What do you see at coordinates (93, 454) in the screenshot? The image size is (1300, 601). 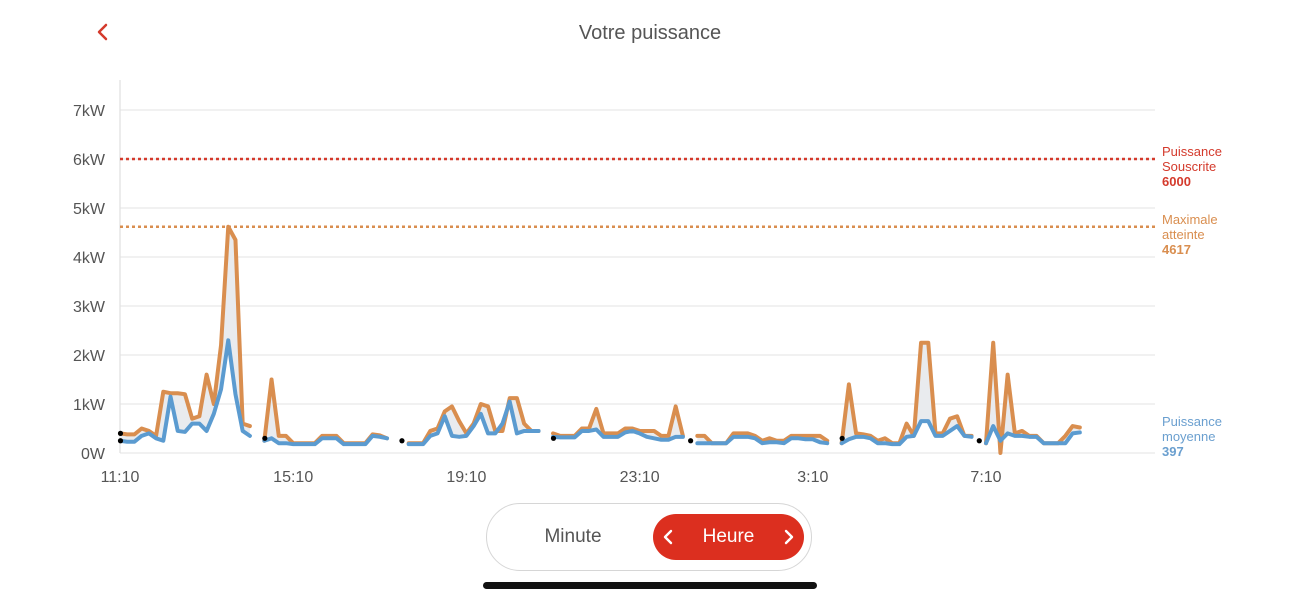 I see `y-tick-label: 0W` at bounding box center [93, 454].